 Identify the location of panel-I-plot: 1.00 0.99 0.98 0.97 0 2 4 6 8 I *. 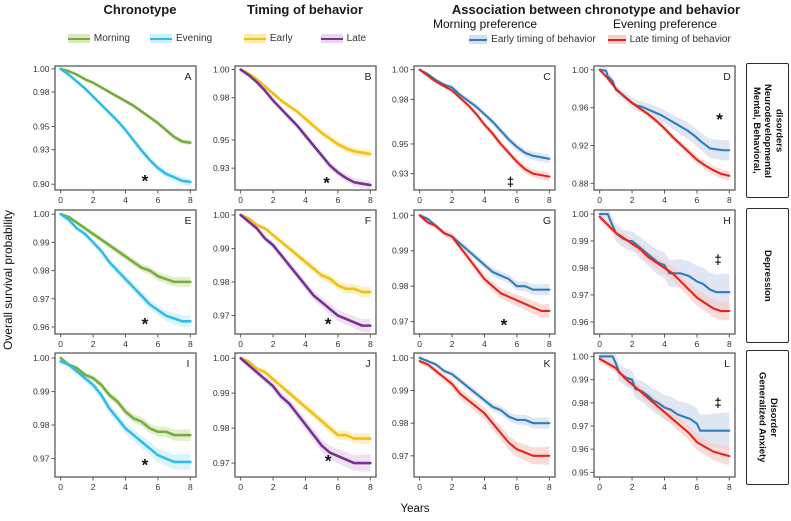
(115, 422).